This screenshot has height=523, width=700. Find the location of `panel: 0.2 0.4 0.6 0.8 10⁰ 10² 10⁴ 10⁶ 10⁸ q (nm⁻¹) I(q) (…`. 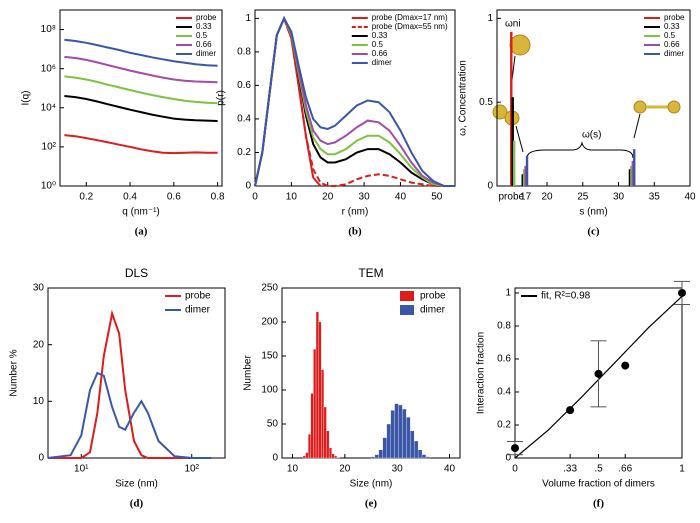

panel: 0.2 0.4 0.6 0.8 10⁰ 10² 10⁴ 10⁶ 10⁸ q (nm⁻¹) I(q) (… is located at coordinates (123, 123).